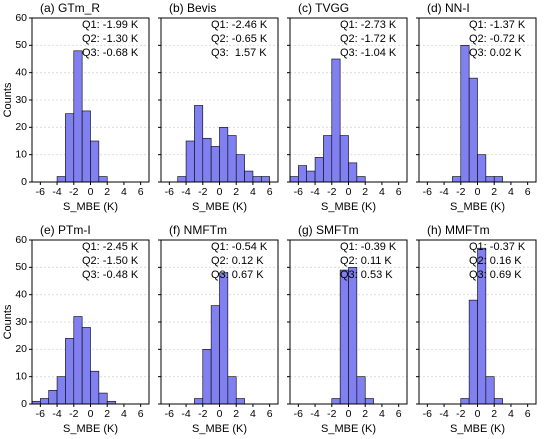  Describe the element at coordinates (110, 39) in the screenshot. I see `annotation: Q2: -1.30 K` at that location.